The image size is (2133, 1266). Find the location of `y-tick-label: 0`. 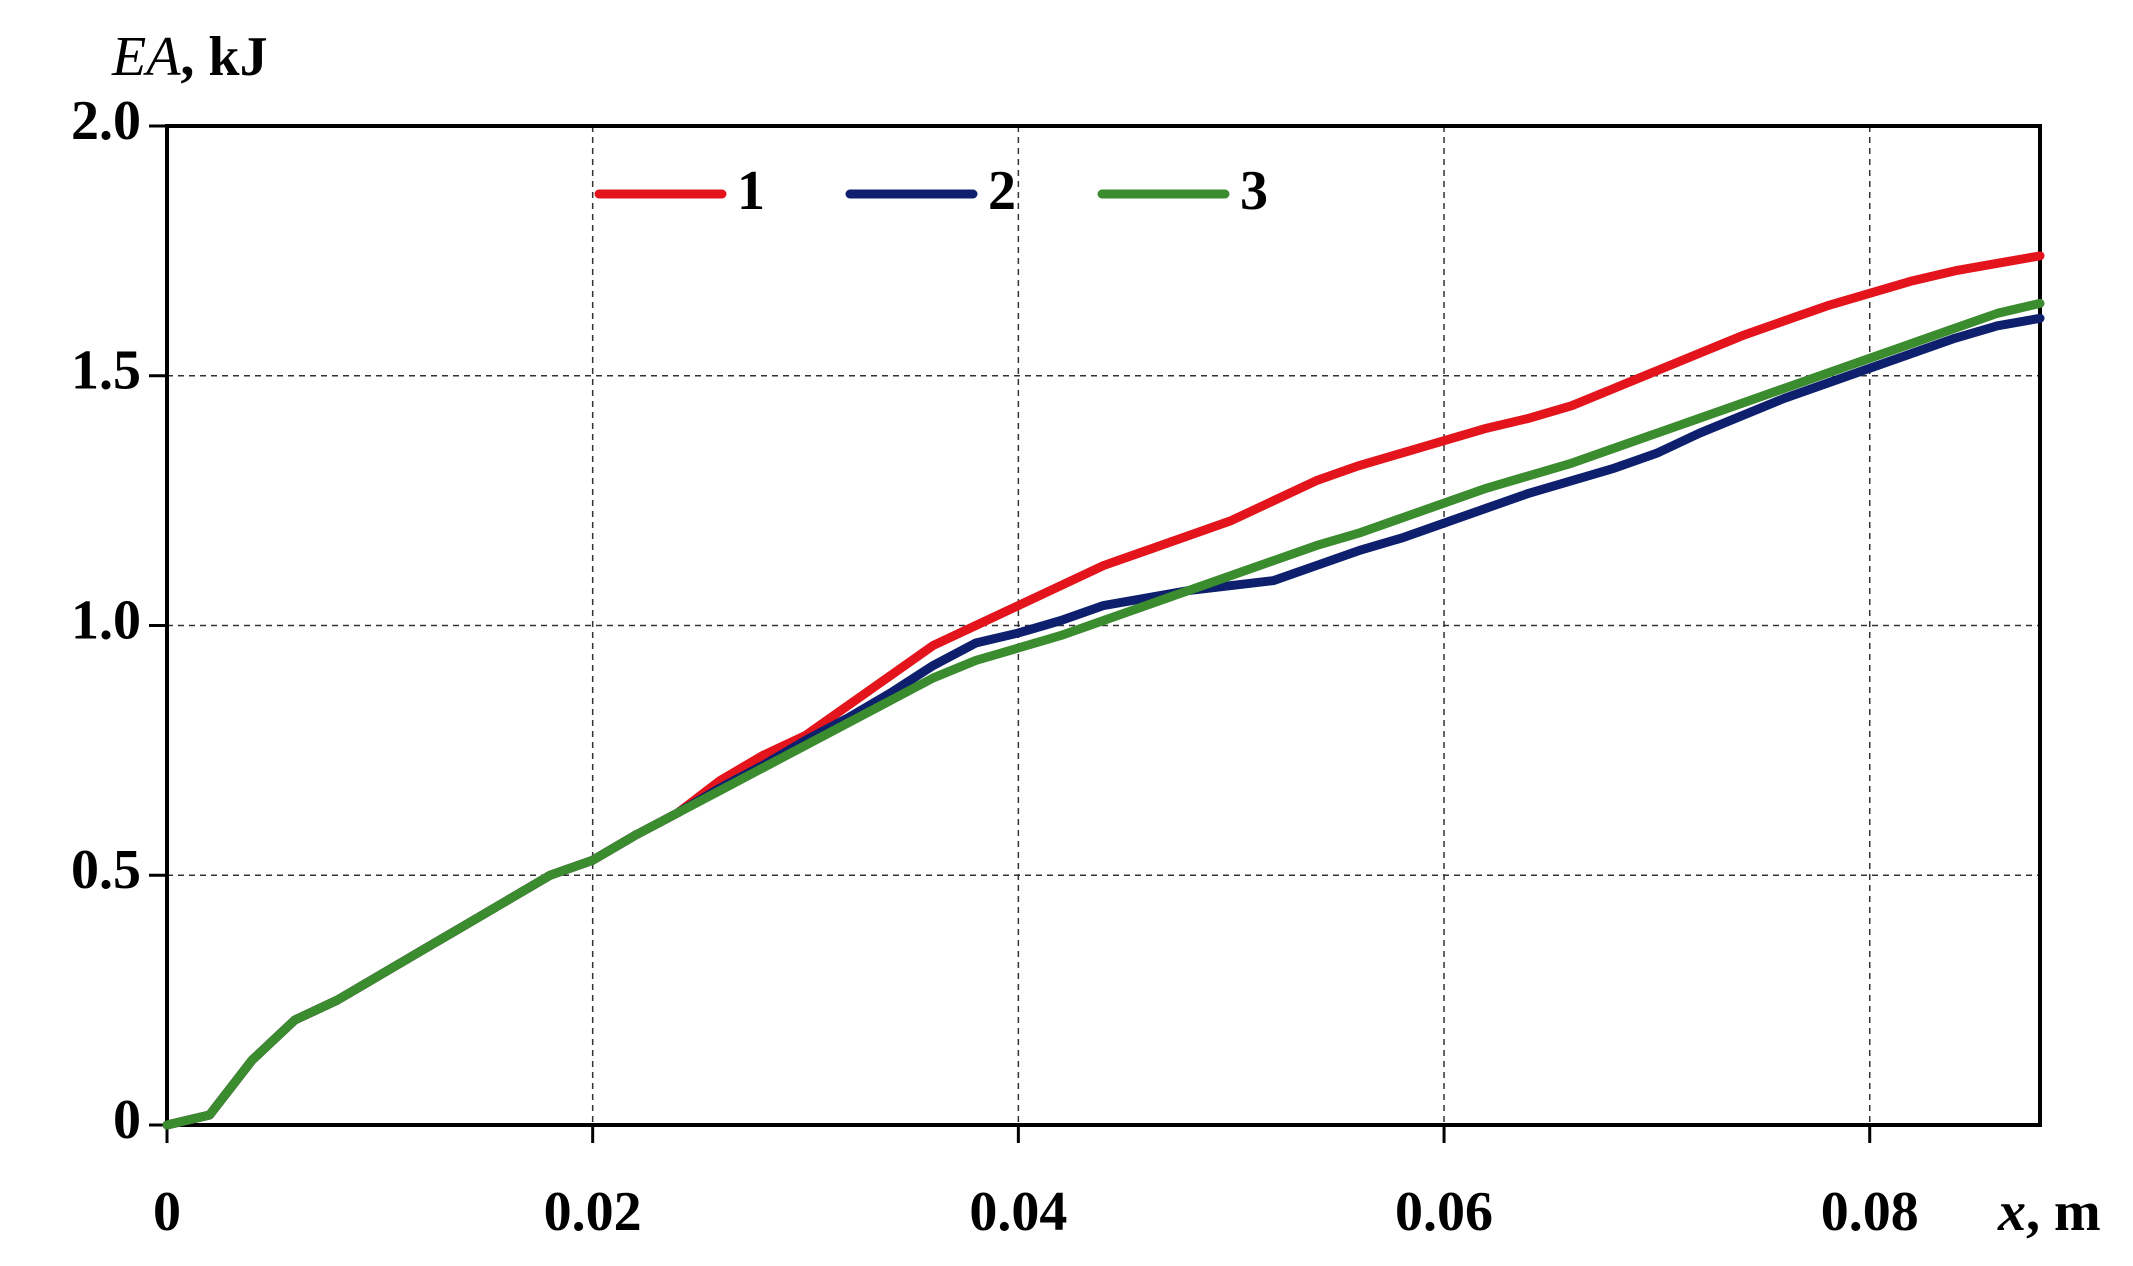

y-tick-label: 0 is located at coordinates (127, 1120).